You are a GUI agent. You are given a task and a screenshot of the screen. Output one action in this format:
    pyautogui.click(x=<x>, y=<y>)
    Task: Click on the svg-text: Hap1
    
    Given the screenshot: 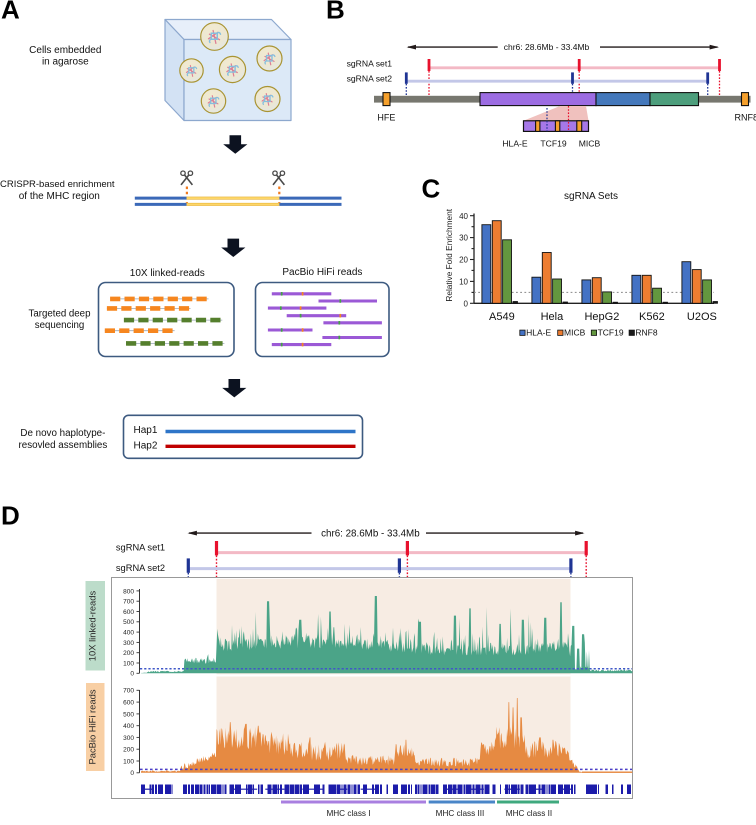 What is the action you would take?
    pyautogui.click(x=146, y=430)
    